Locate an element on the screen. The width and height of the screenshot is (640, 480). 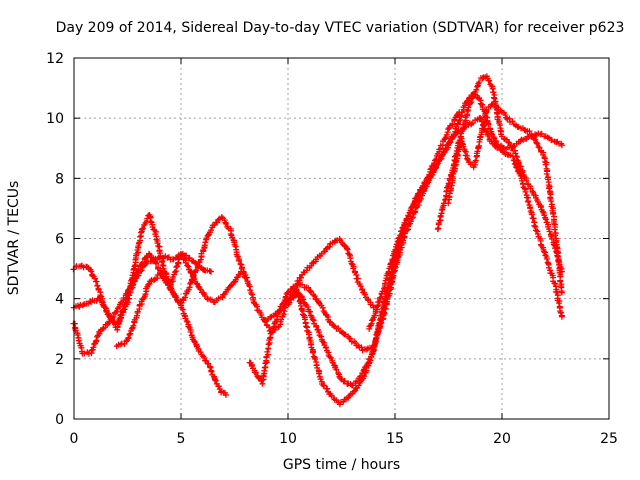
x-tick-label: 0 is located at coordinates (74, 439).